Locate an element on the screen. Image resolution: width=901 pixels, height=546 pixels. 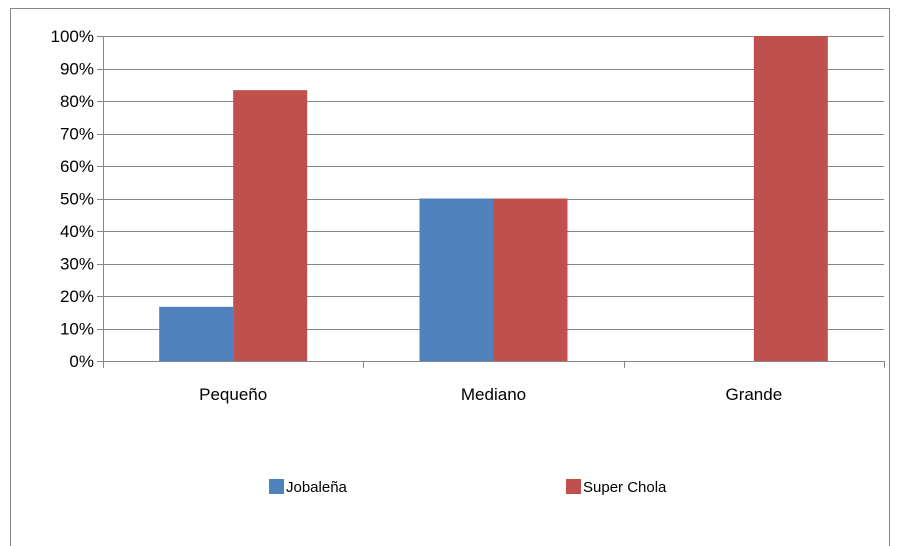
legend-label: Jobaleña is located at coordinates (317, 487).